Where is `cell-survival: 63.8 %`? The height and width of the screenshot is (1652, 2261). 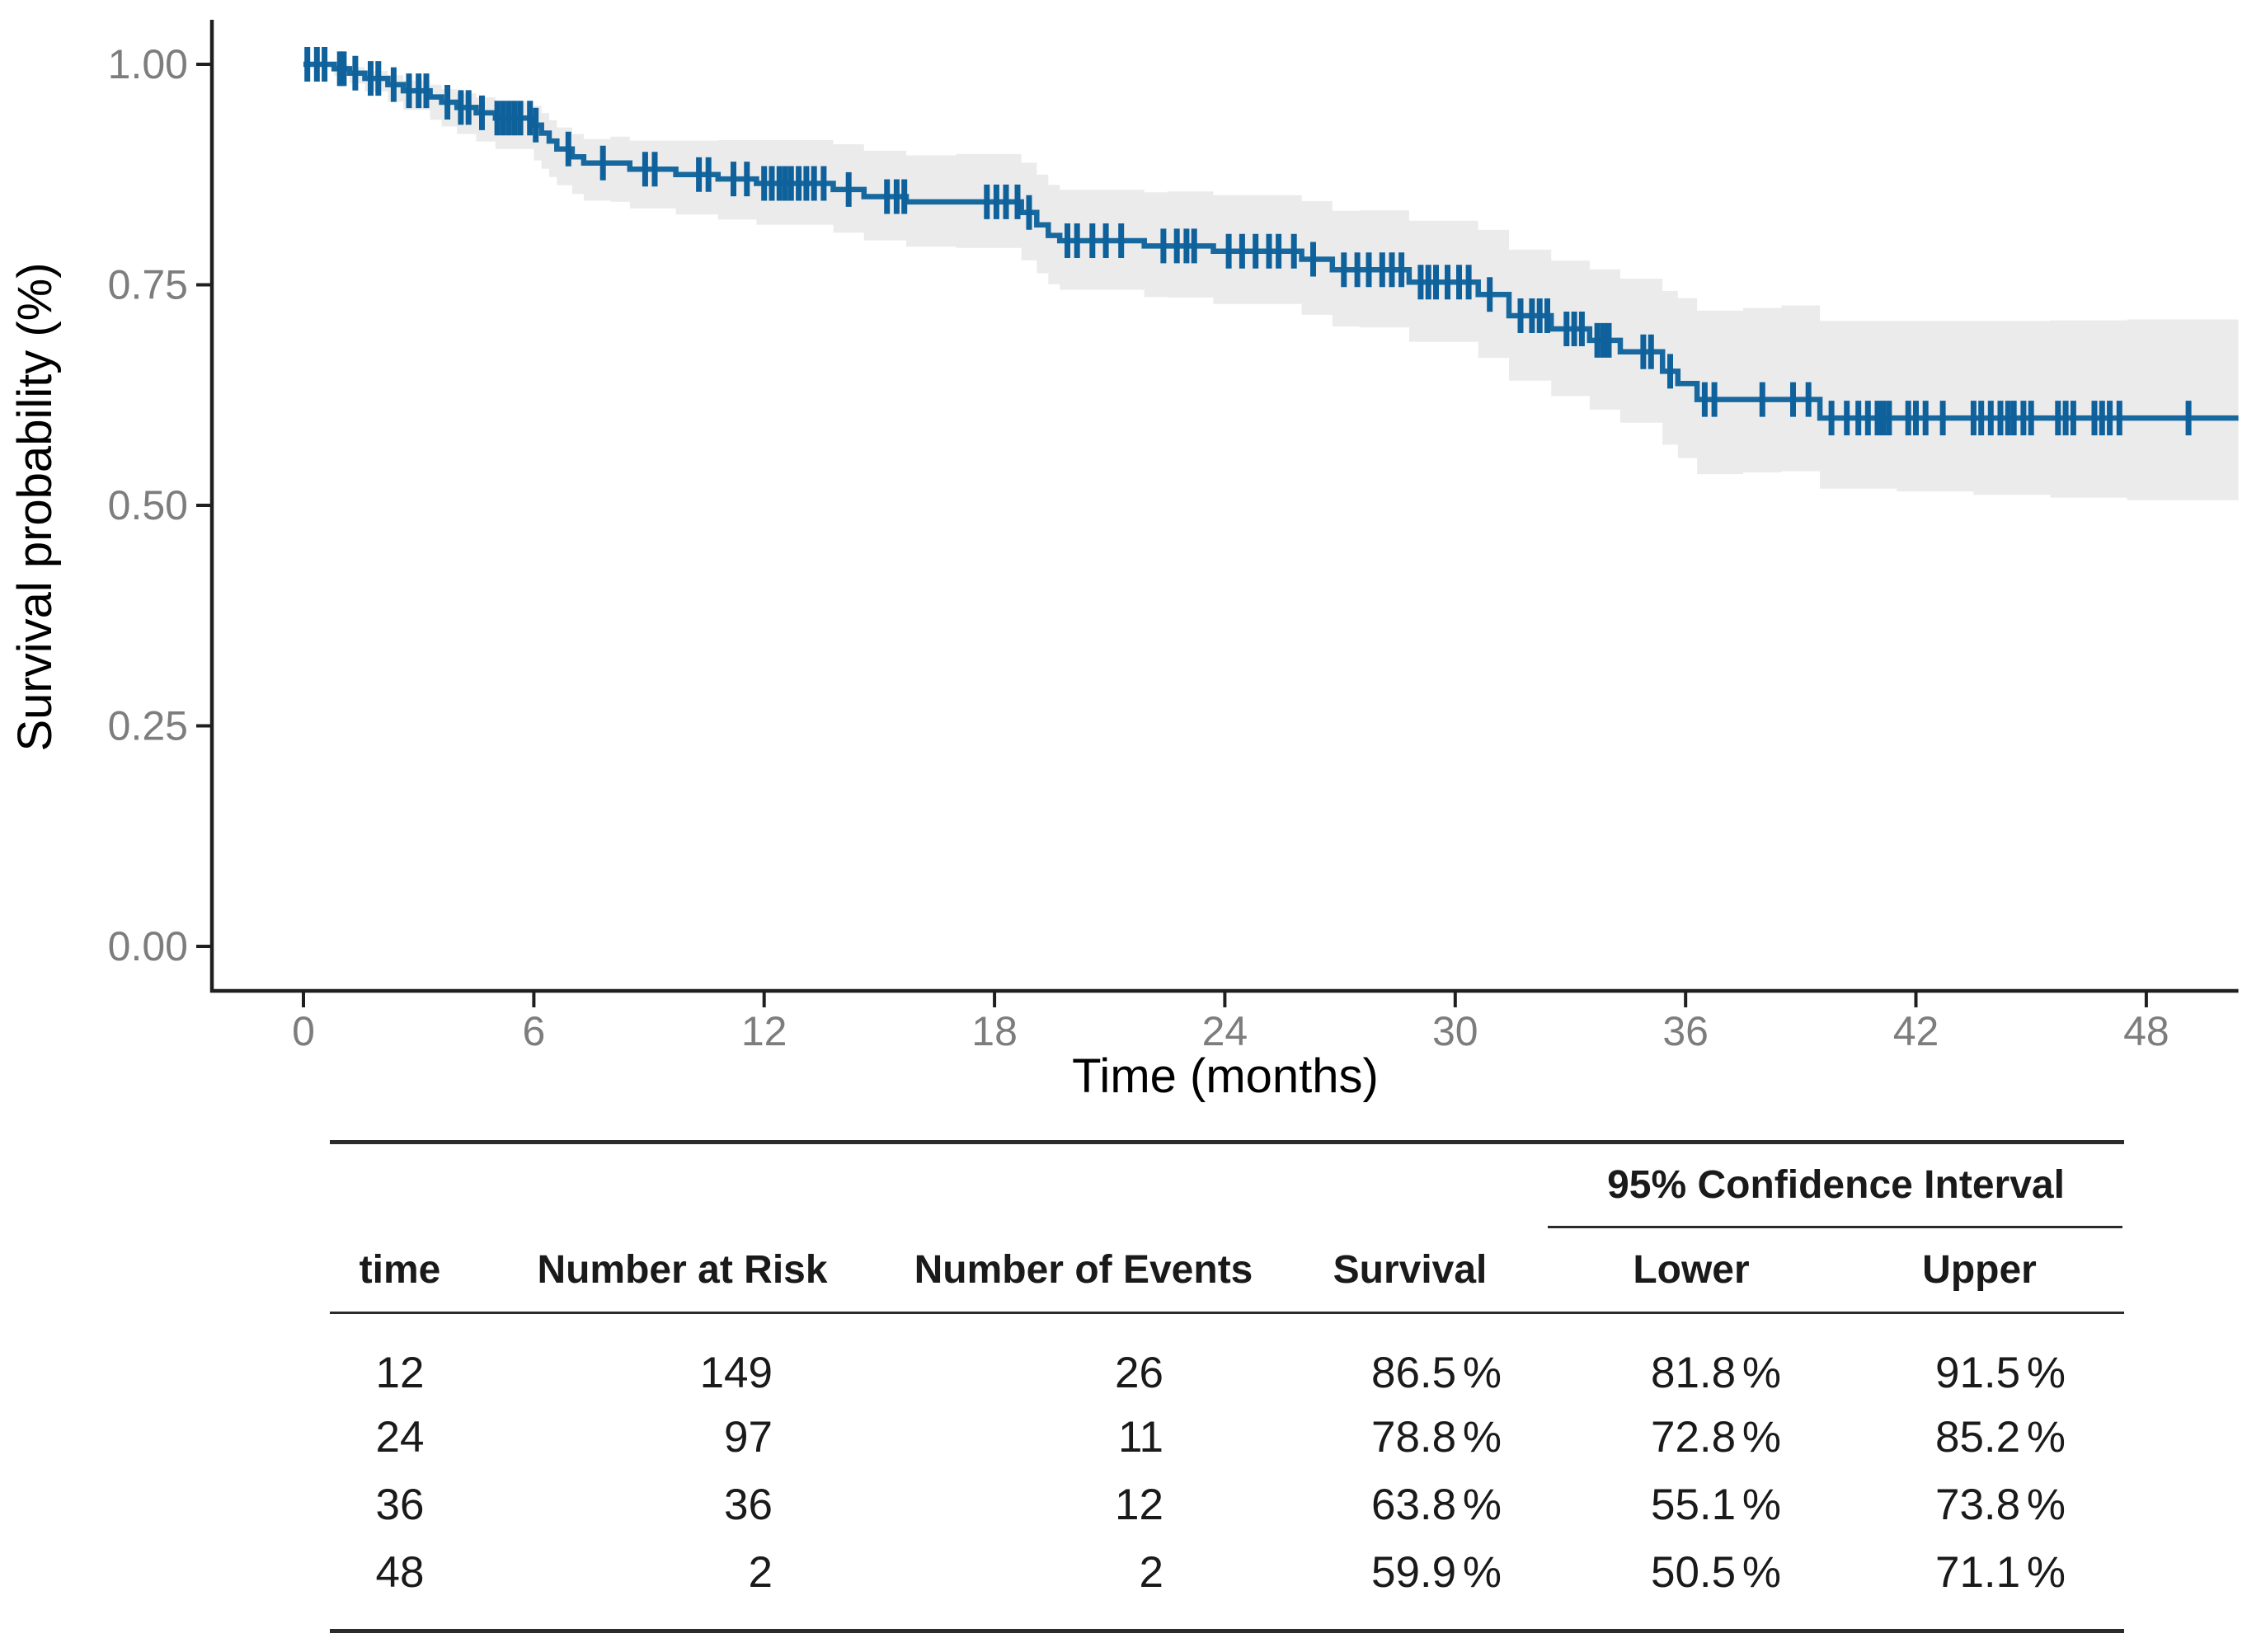 cell-survival: 63.8 % is located at coordinates (1436, 1505).